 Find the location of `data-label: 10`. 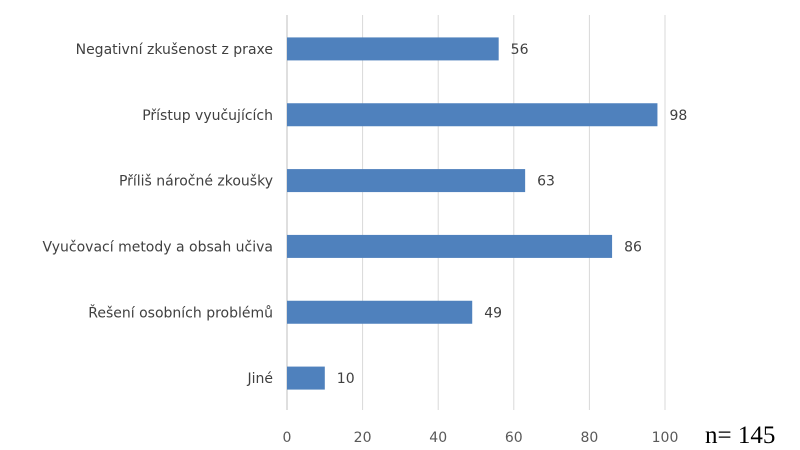

data-label: 10 is located at coordinates (346, 379).